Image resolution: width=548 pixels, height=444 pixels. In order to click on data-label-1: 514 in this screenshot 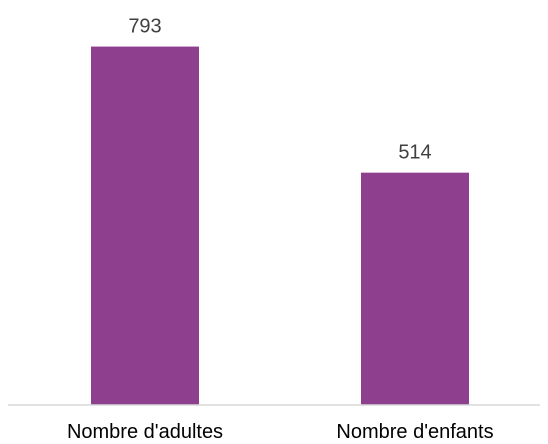, I will do `click(414, 153)`.